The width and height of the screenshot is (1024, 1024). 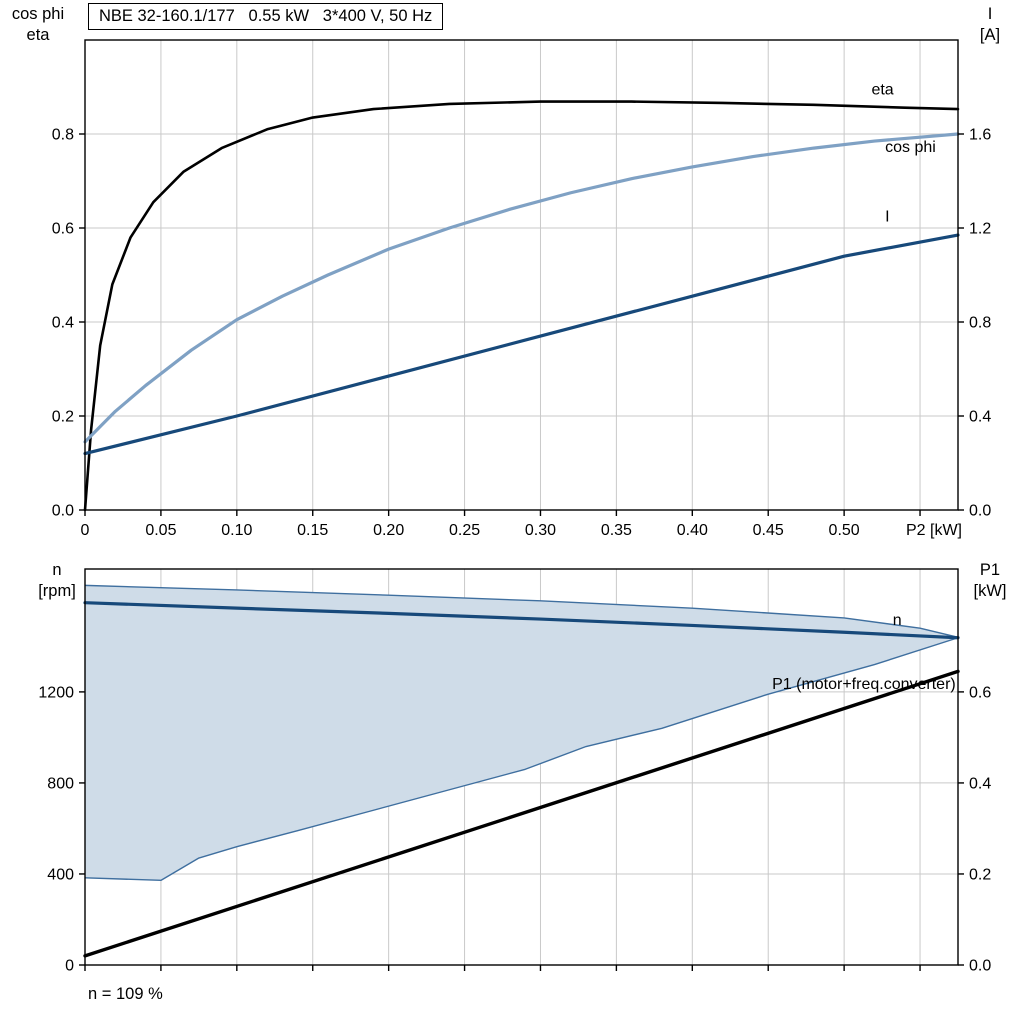 What do you see at coordinates (616, 530) in the screenshot?
I see `svg-text: 0.35` at bounding box center [616, 530].